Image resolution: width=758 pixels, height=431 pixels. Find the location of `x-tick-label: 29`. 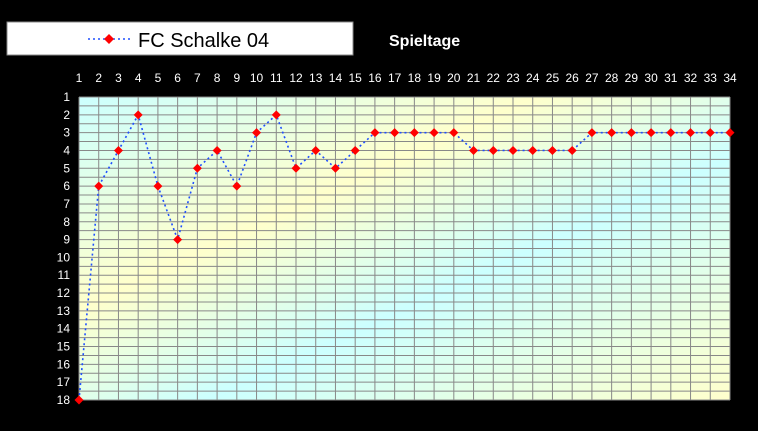

x-tick-label: 29 is located at coordinates (632, 78).